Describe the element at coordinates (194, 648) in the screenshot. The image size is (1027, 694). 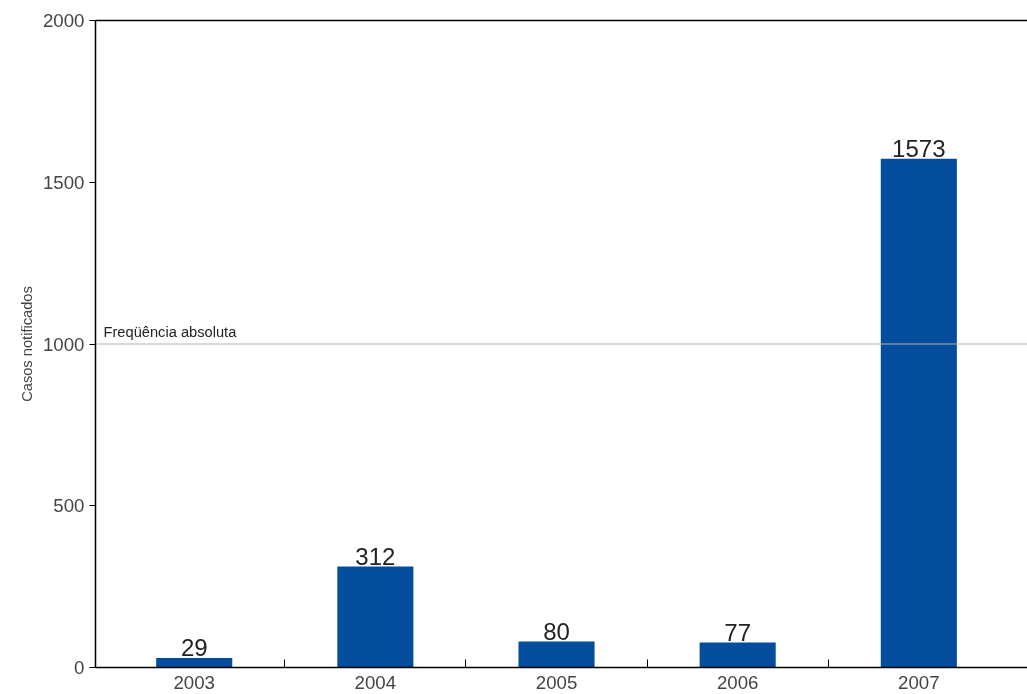
I see `data-label: 29` at that location.